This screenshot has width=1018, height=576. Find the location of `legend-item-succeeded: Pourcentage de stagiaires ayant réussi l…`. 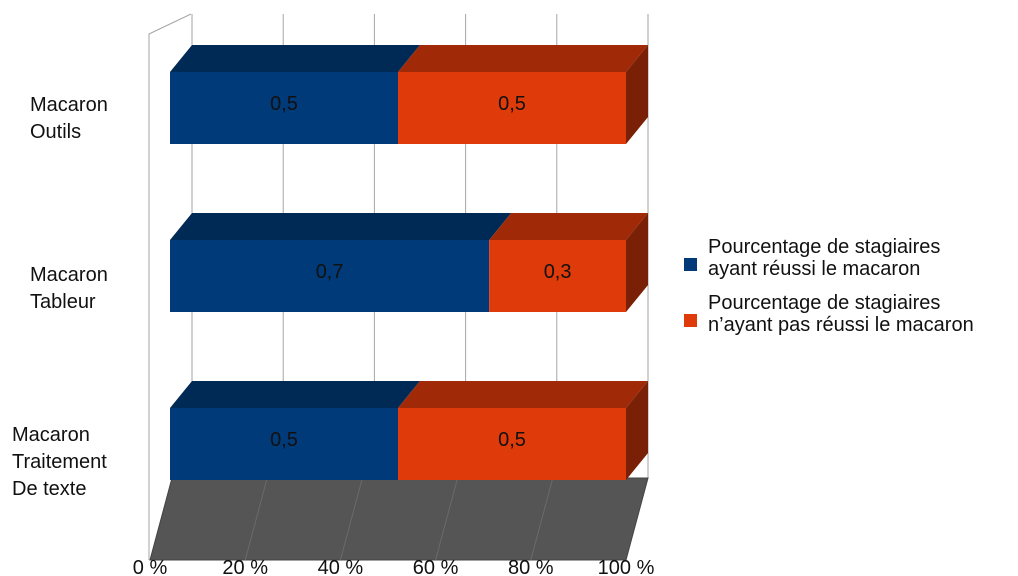

legend-item-succeeded: Pourcentage de stagiaires ayant réussi l… is located at coordinates (851, 258).